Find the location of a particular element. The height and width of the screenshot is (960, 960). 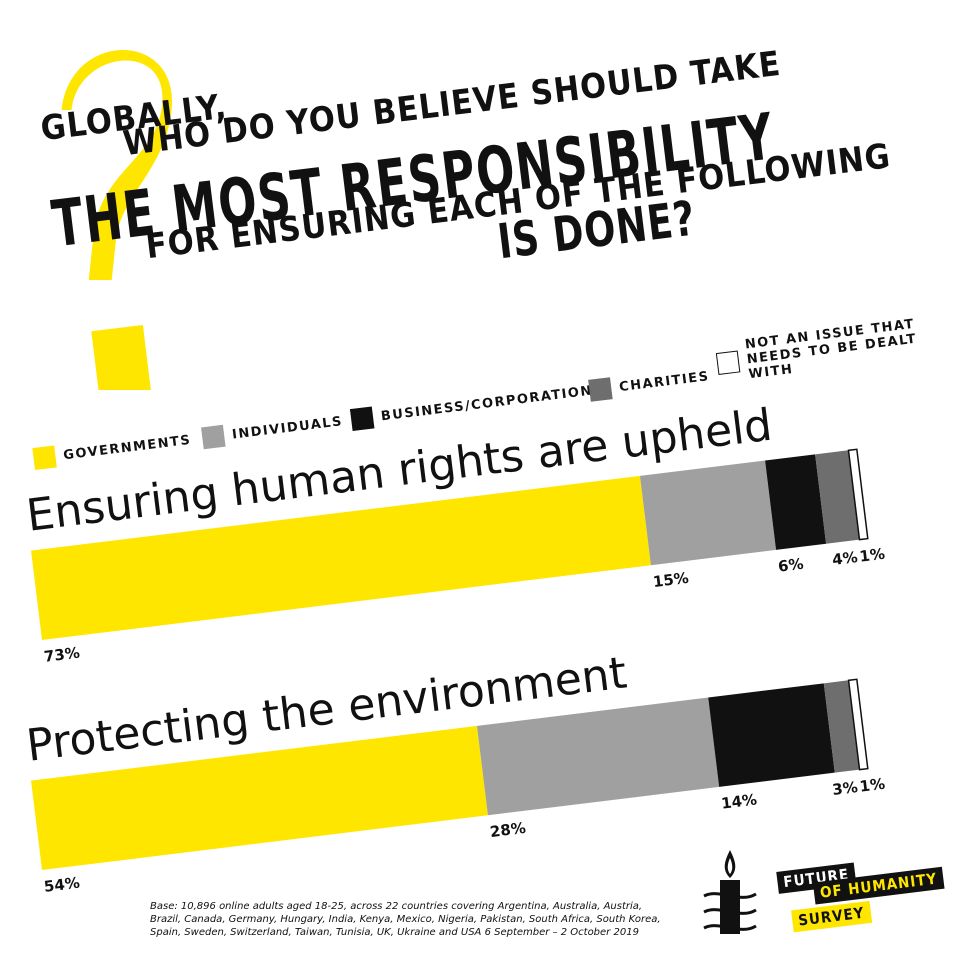

legend-label: GOVERNMENTS is located at coordinates (127, 447).